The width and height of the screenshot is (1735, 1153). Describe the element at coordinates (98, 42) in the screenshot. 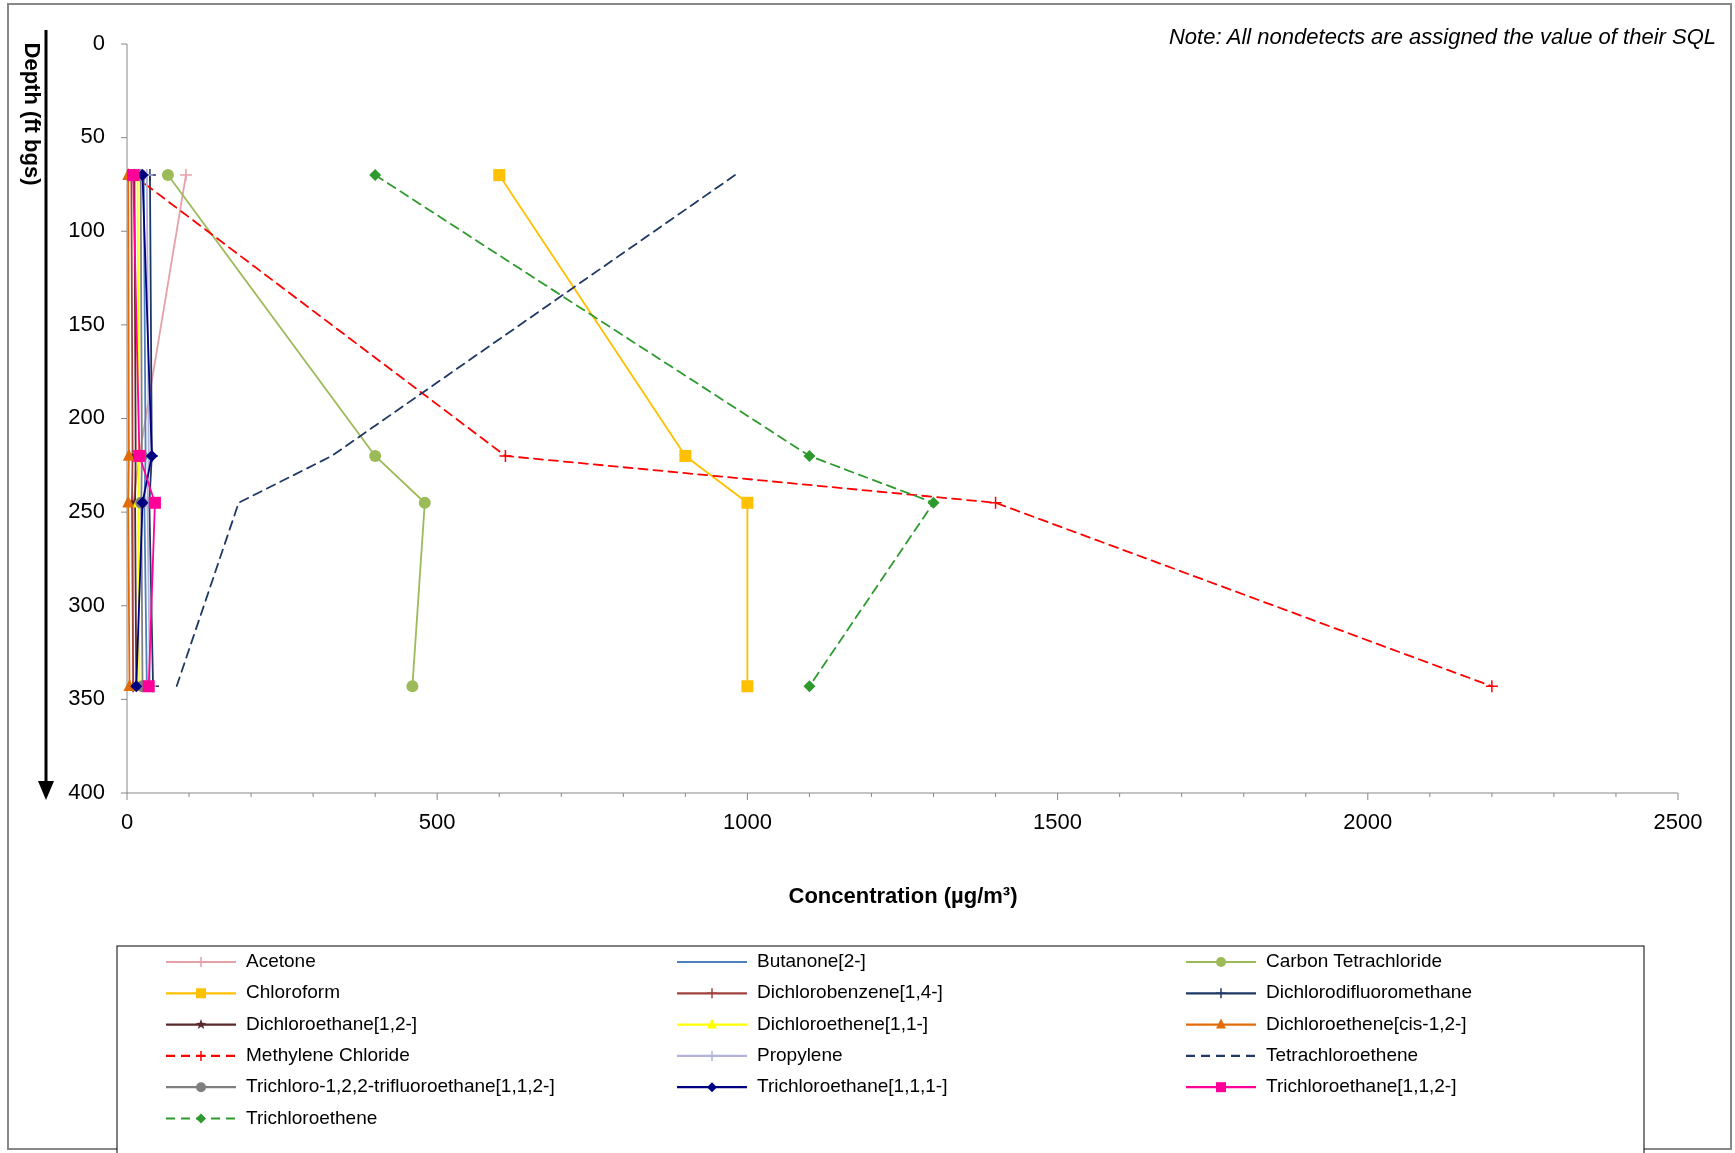

I see `y-tick-label: 0` at that location.